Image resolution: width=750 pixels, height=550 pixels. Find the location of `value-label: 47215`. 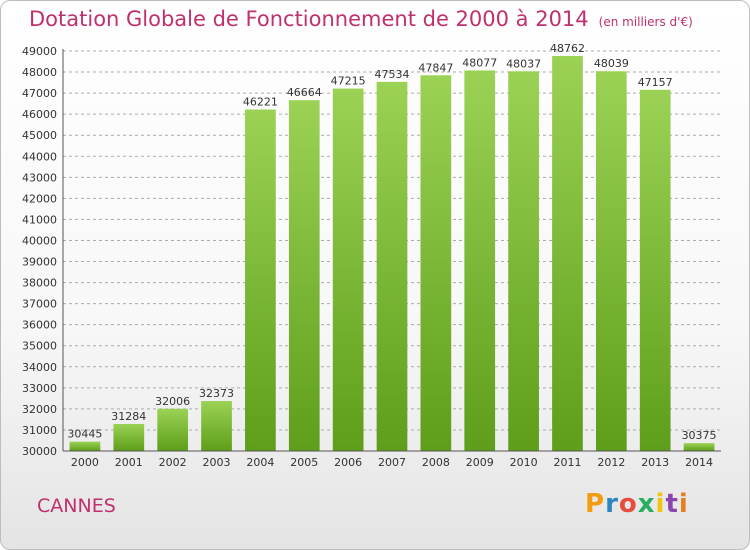

value-label: 47215 is located at coordinates (348, 81).